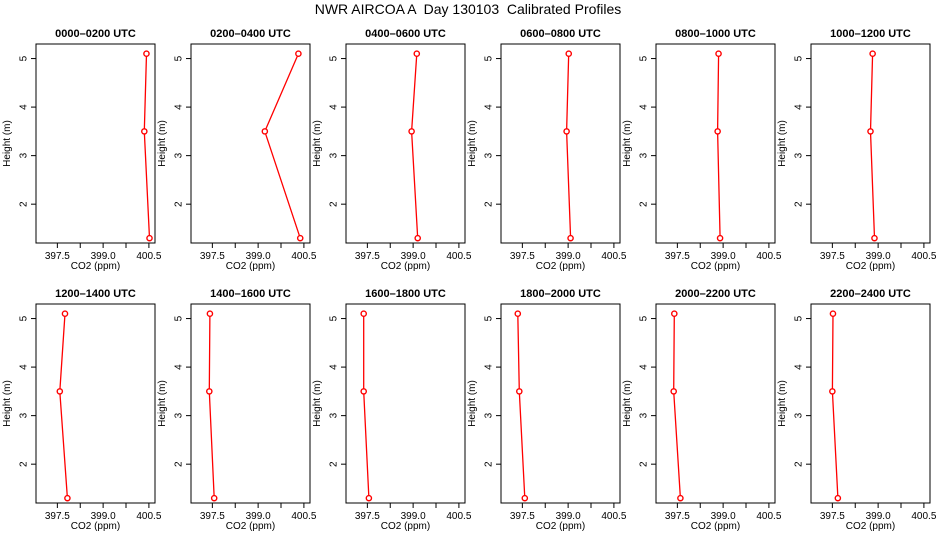 This screenshot has width=936, height=540. Describe the element at coordinates (95, 294) in the screenshot. I see `panel-title: 1200–1400 UTC` at that location.